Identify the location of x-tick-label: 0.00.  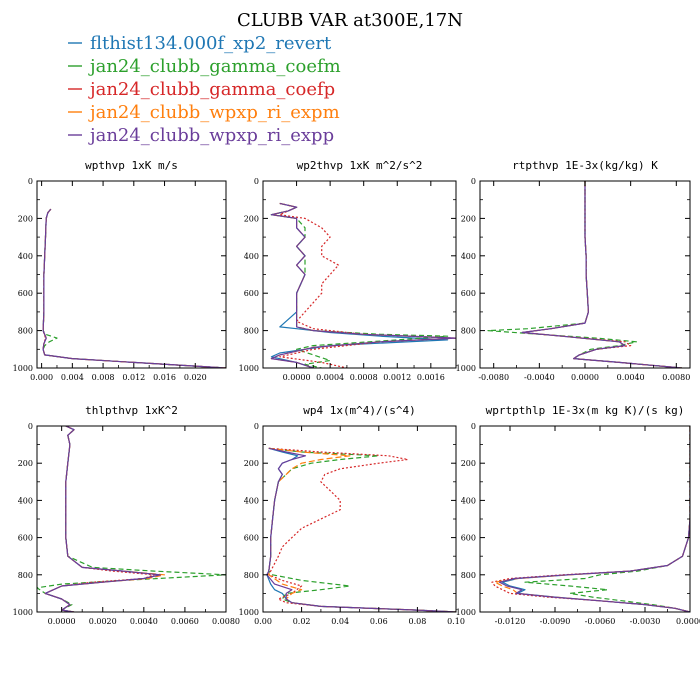
(263, 621).